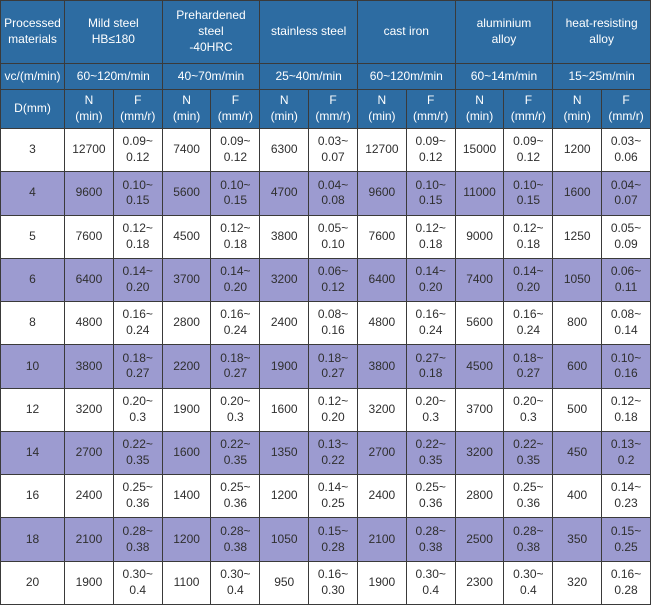 This screenshot has width=651, height=605. Describe the element at coordinates (577, 323) in the screenshot. I see `n-value-cell-5: 800` at that location.